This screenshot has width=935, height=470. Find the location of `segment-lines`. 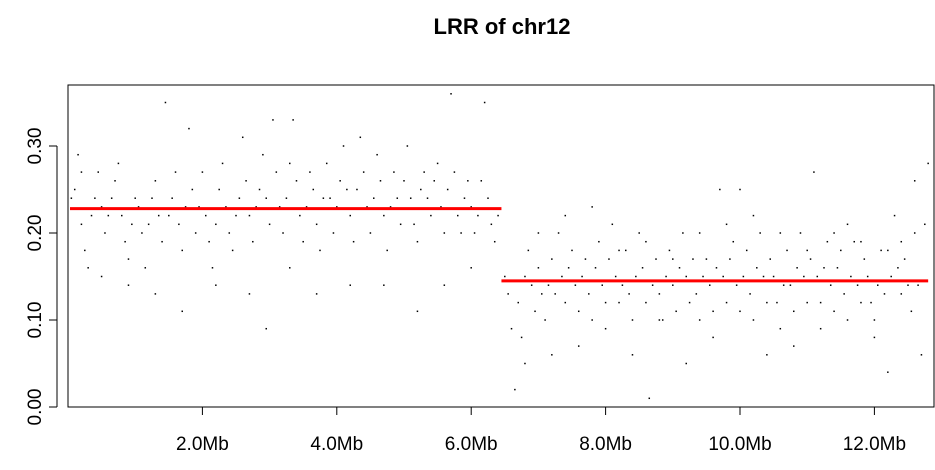

segment-lines is located at coordinates (499, 245).